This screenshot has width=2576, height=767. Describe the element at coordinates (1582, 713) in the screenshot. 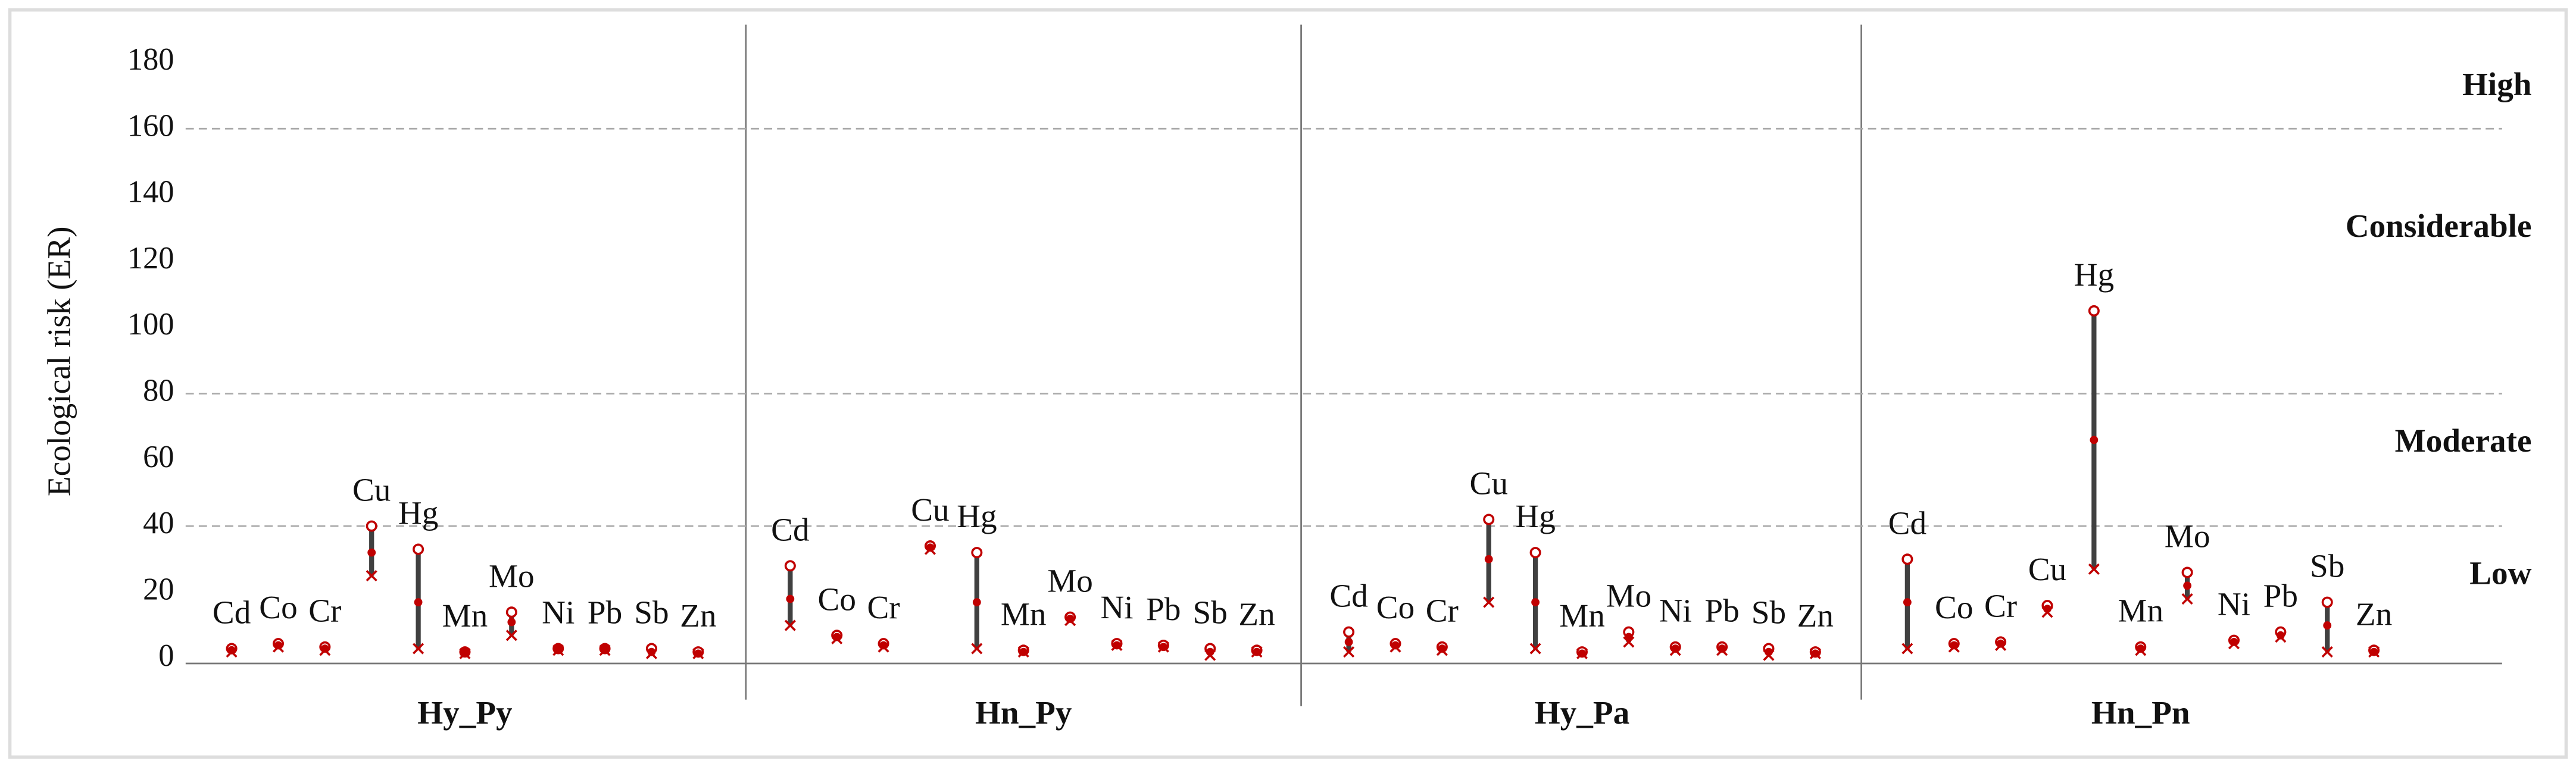

I see `group-label: Hy_Pa` at that location.